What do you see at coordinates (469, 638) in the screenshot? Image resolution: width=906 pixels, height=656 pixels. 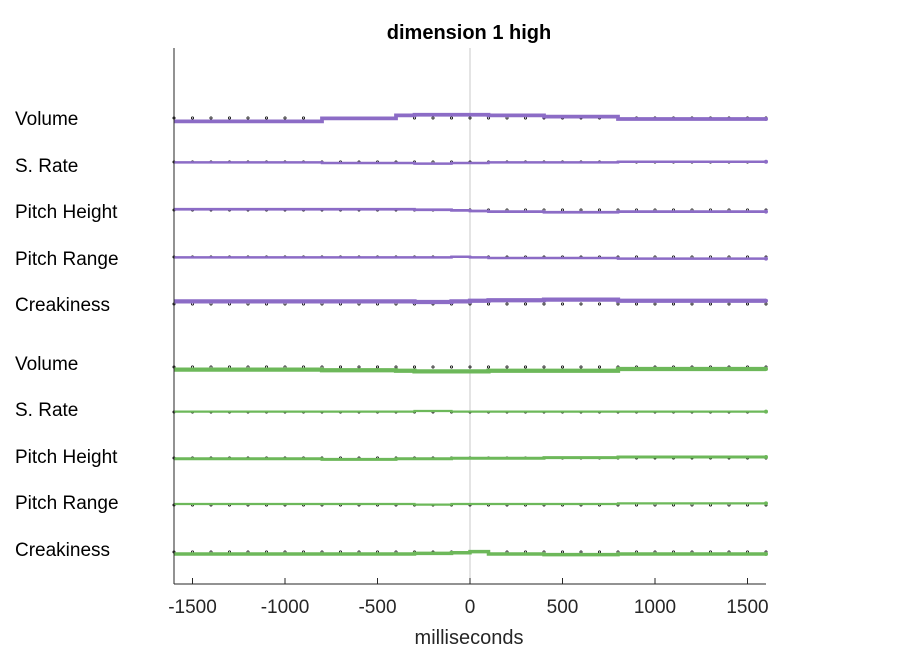 I see `x-axis-title: milliseconds` at bounding box center [469, 638].